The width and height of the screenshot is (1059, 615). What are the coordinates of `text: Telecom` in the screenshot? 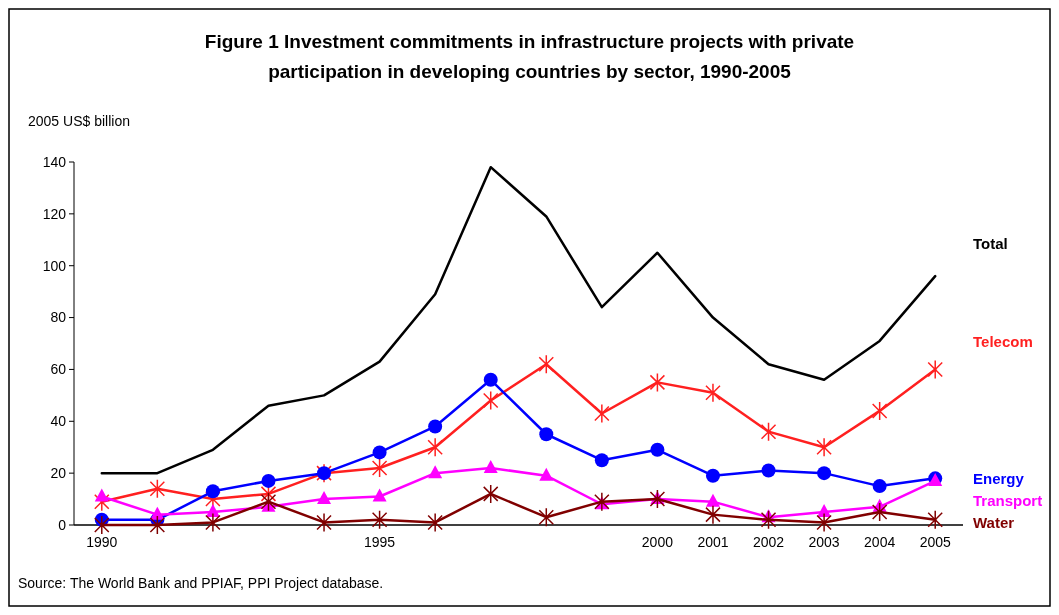 It's located at (1003, 341).